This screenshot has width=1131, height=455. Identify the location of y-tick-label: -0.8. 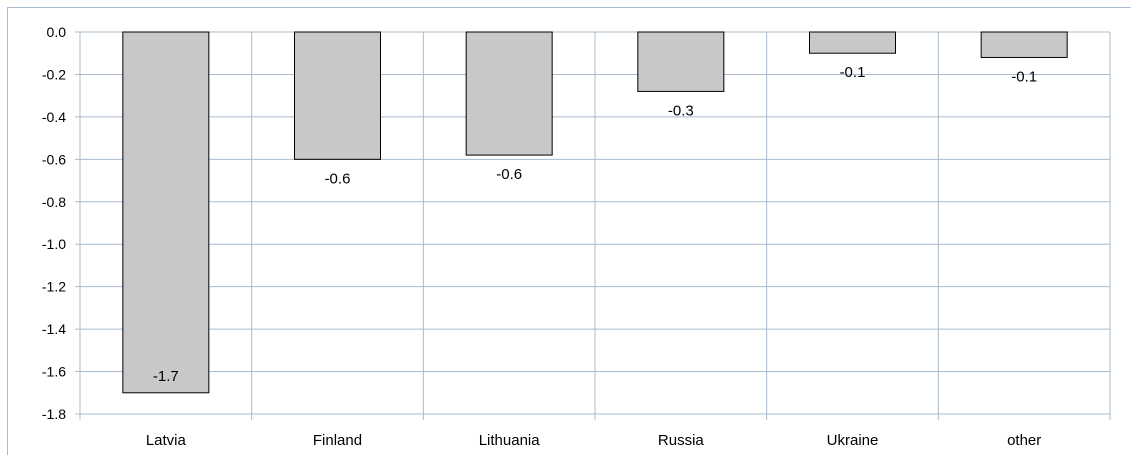
(54, 202).